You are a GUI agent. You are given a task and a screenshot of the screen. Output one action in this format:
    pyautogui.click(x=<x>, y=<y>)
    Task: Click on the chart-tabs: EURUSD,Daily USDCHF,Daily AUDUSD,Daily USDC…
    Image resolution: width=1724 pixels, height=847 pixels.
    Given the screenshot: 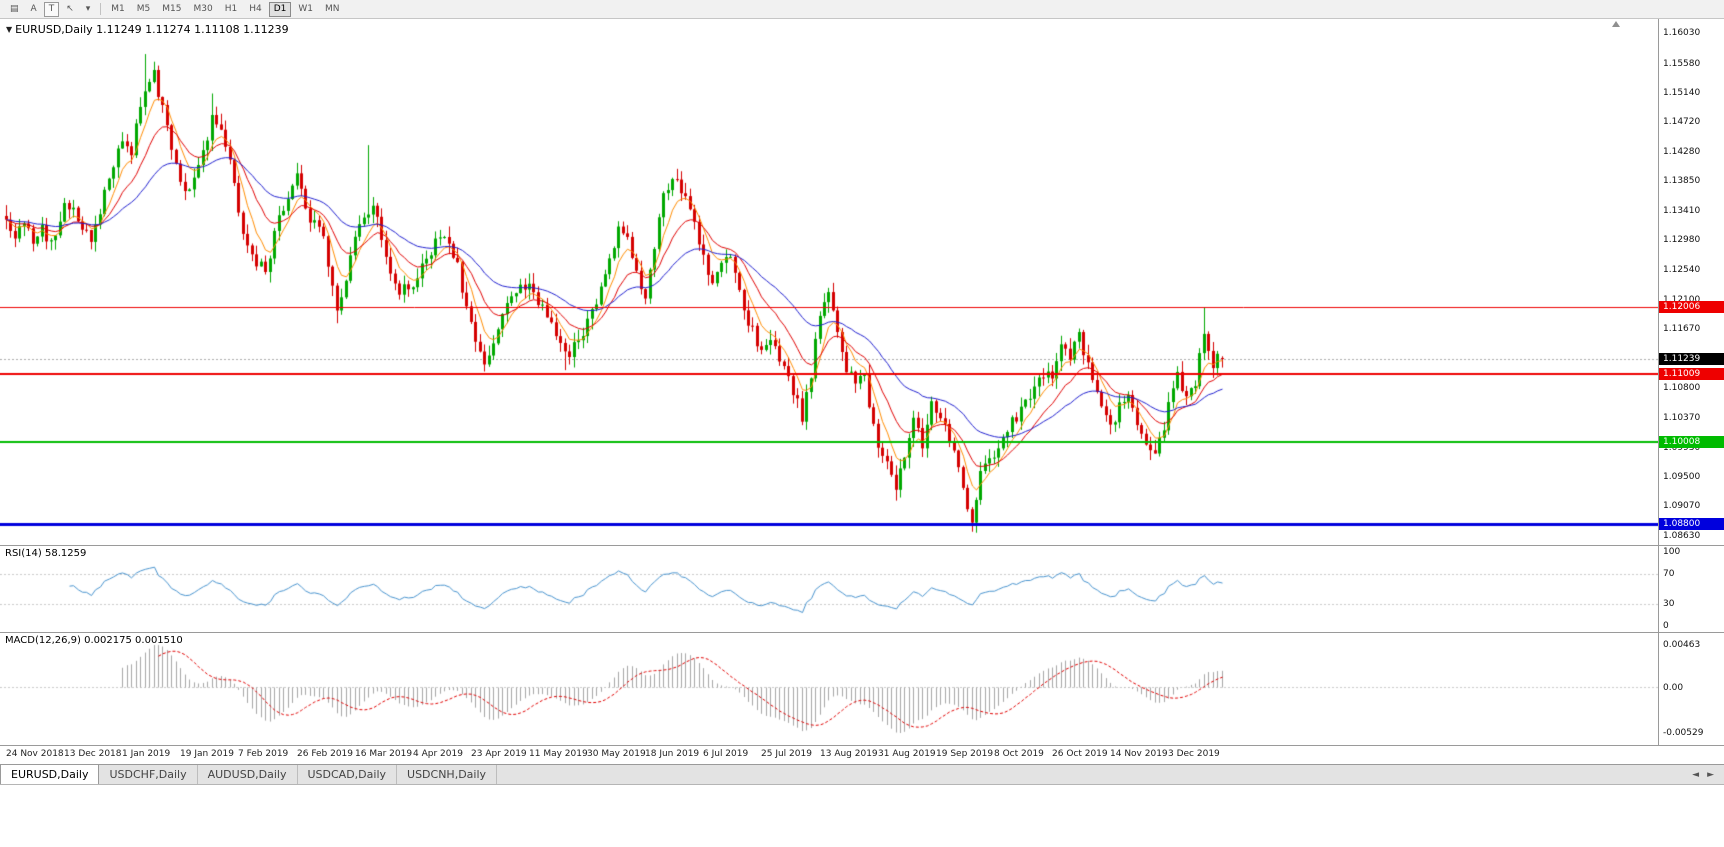 What is the action you would take?
    pyautogui.click(x=249, y=774)
    